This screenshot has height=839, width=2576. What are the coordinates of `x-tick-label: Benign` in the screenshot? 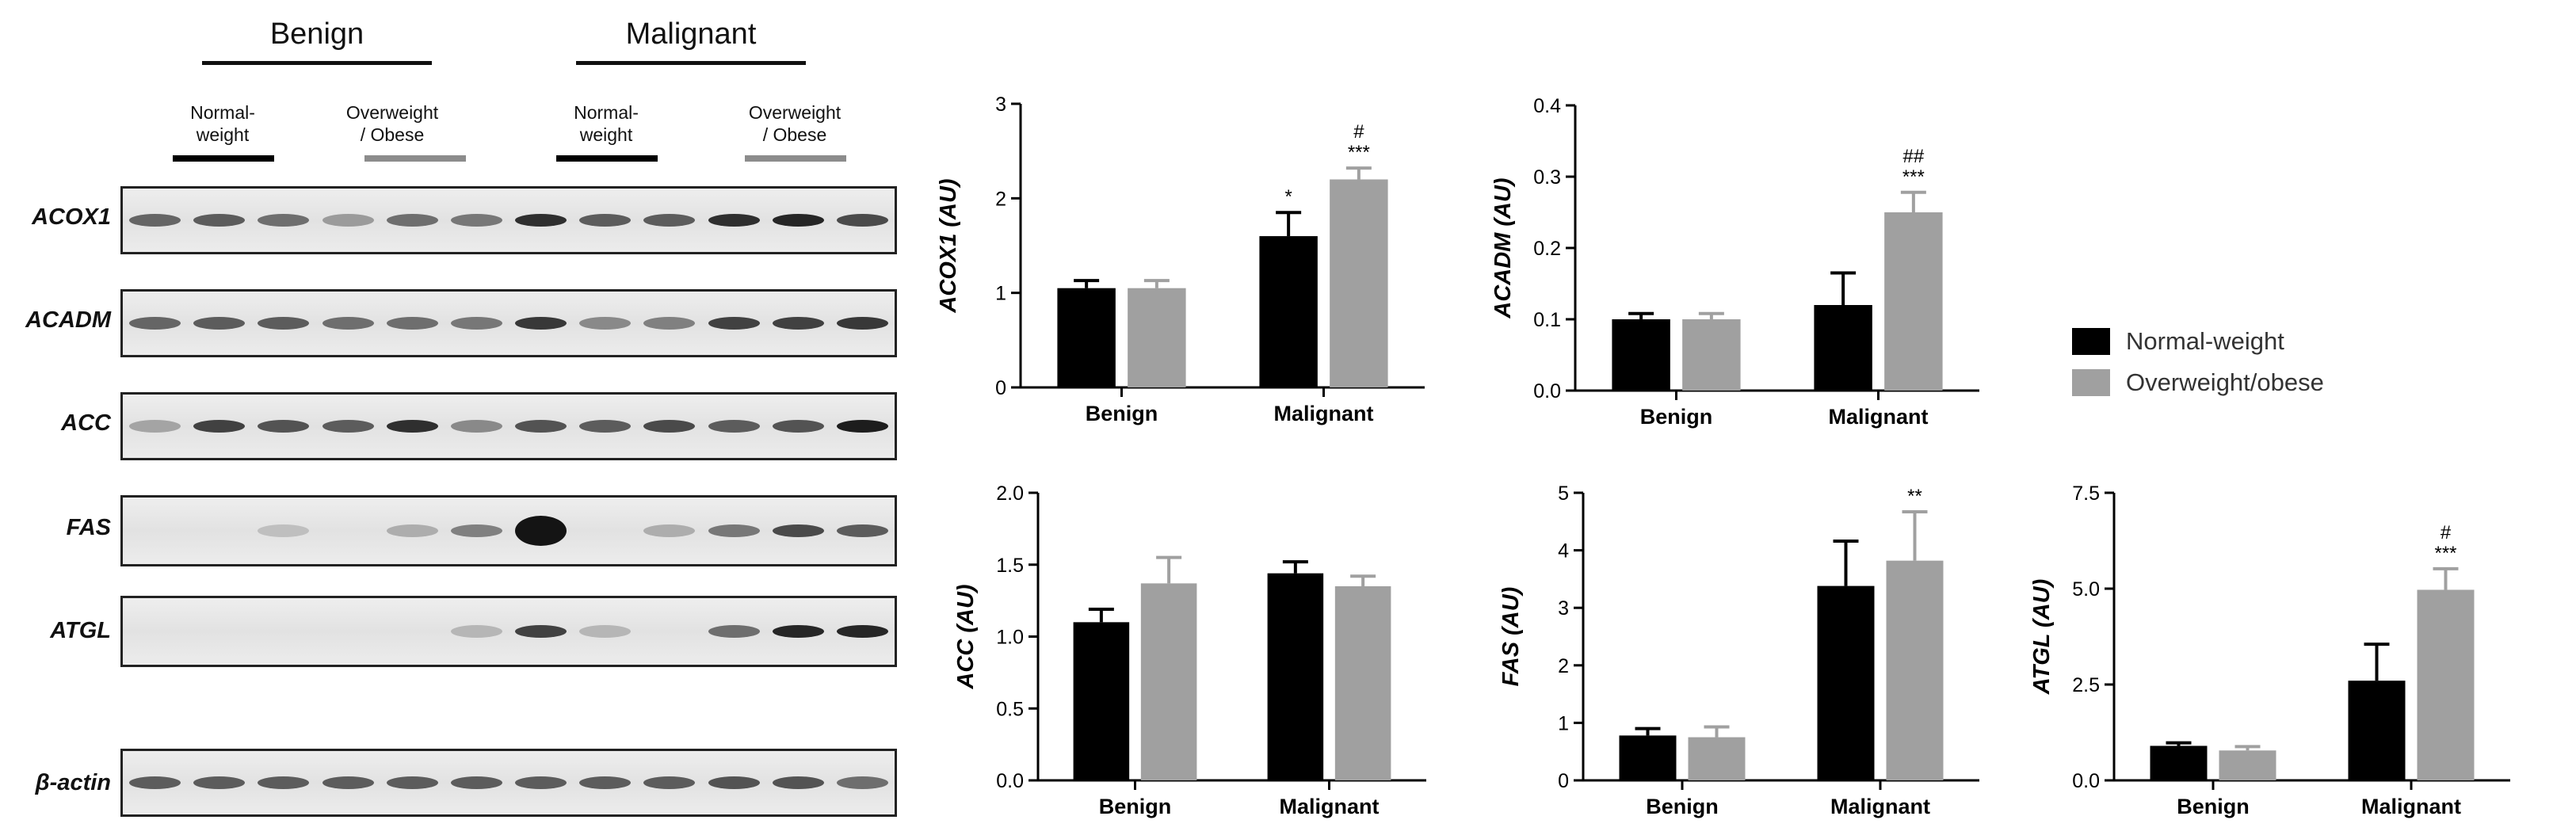 It's located at (1122, 414).